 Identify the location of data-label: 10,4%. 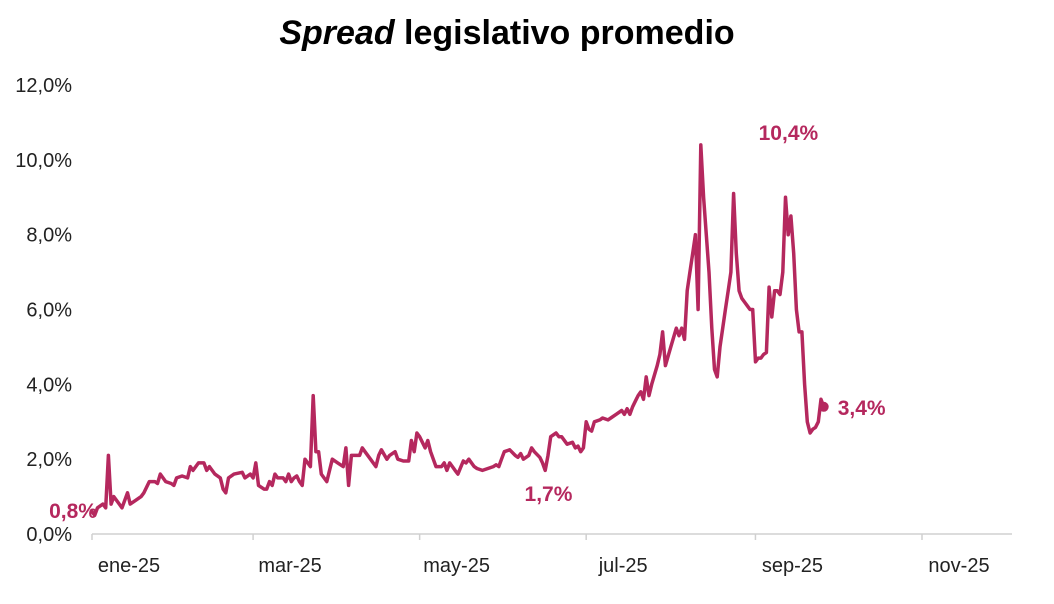
(789, 133).